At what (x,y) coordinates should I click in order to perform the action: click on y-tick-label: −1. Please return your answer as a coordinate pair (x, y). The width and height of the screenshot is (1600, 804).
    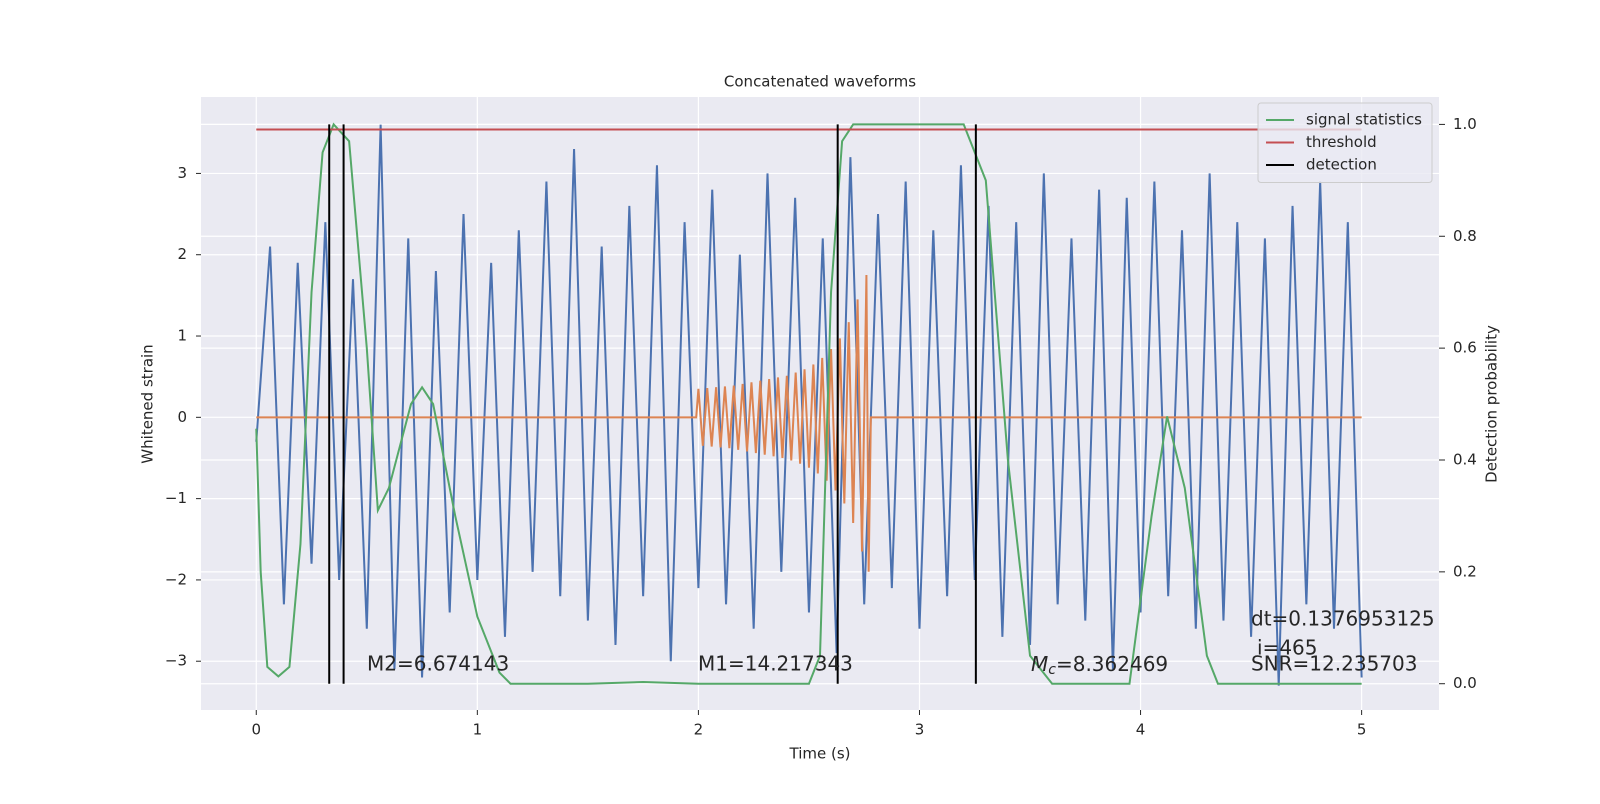
    Looking at the image, I should click on (176, 498).